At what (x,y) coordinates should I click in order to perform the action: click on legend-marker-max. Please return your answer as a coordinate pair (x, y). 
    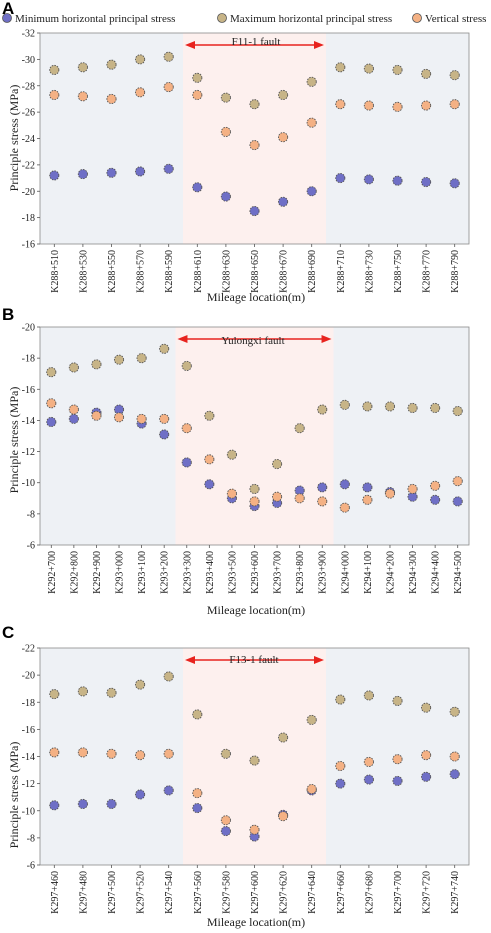
    Looking at the image, I should click on (222, 18).